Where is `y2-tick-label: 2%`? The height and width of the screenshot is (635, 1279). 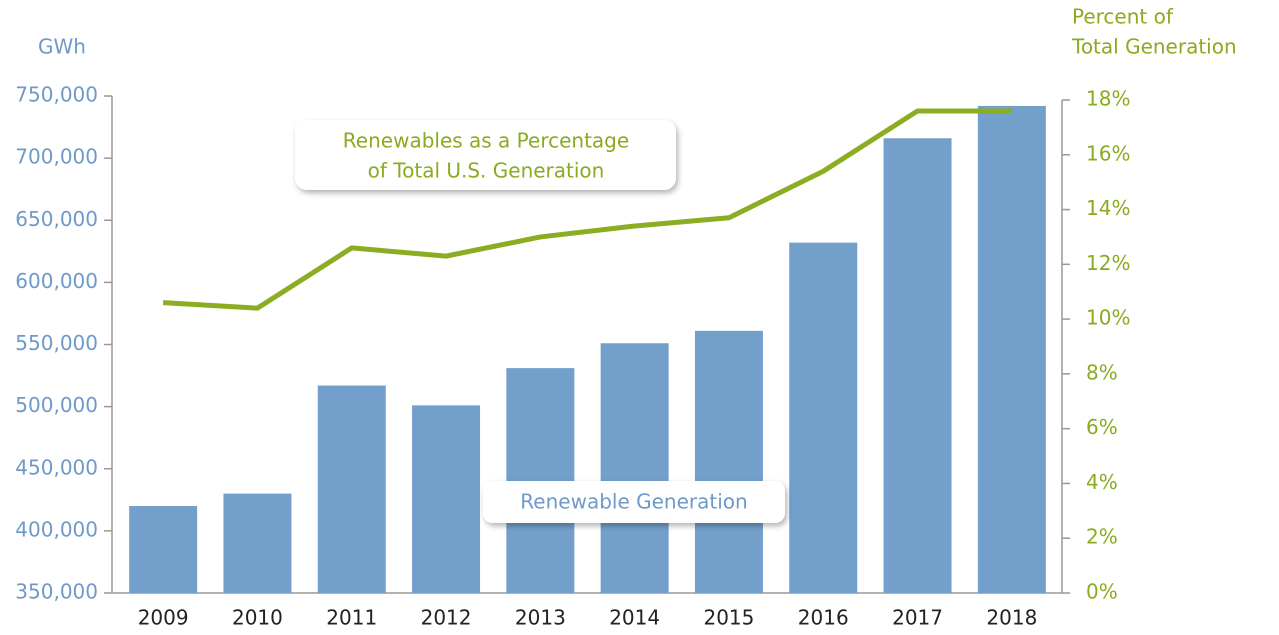 y2-tick-label: 2% is located at coordinates (1102, 537).